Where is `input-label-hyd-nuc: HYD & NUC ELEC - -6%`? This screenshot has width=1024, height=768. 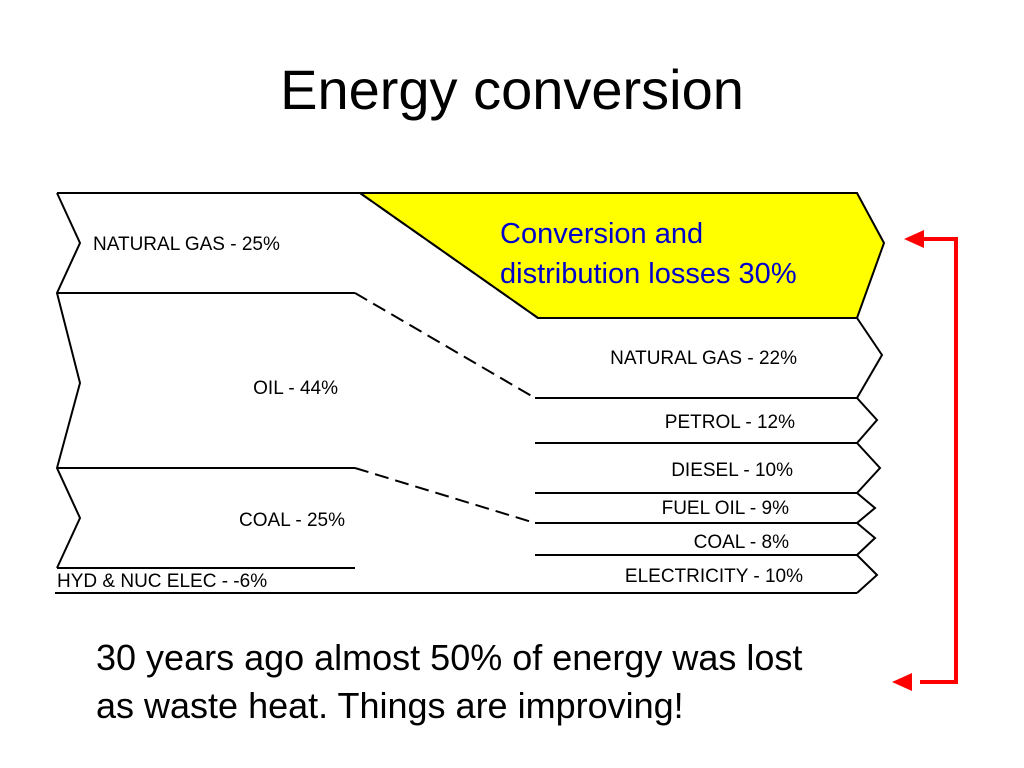
input-label-hyd-nuc: HYD & NUC ELEC - -6% is located at coordinates (162, 581).